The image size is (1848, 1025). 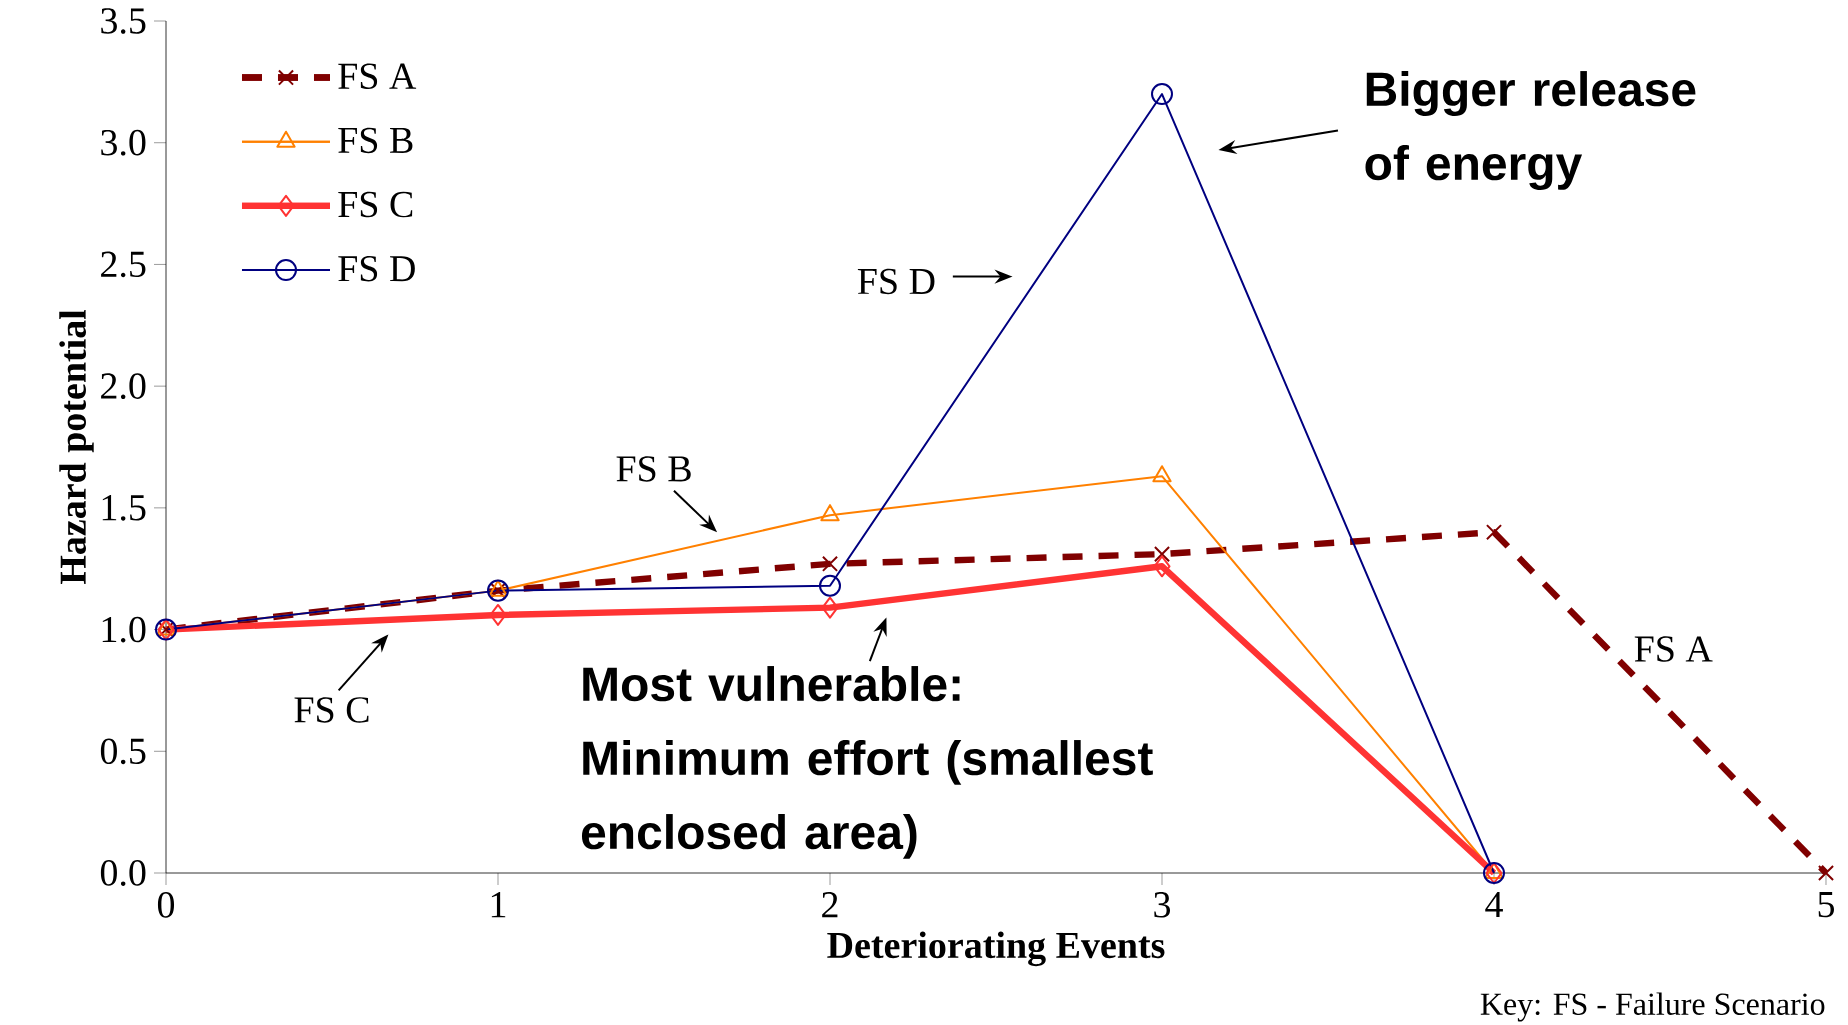 What do you see at coordinates (375, 140) in the screenshot?
I see `legend-label: FS B` at bounding box center [375, 140].